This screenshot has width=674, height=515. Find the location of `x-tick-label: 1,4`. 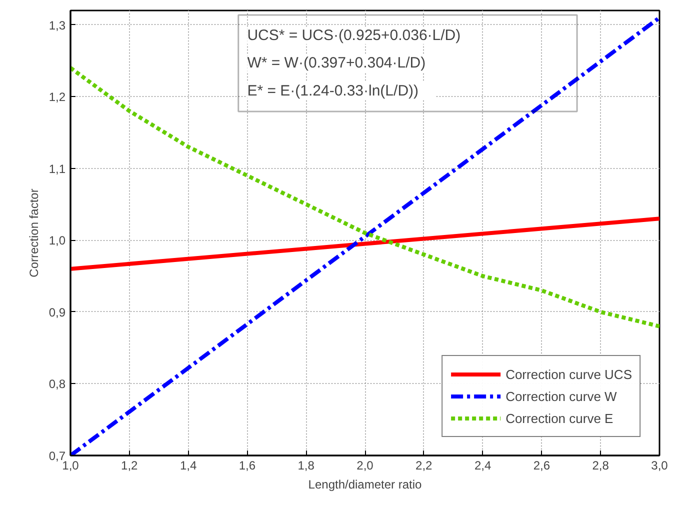

x-tick-label: 1,4 is located at coordinates (188, 465).